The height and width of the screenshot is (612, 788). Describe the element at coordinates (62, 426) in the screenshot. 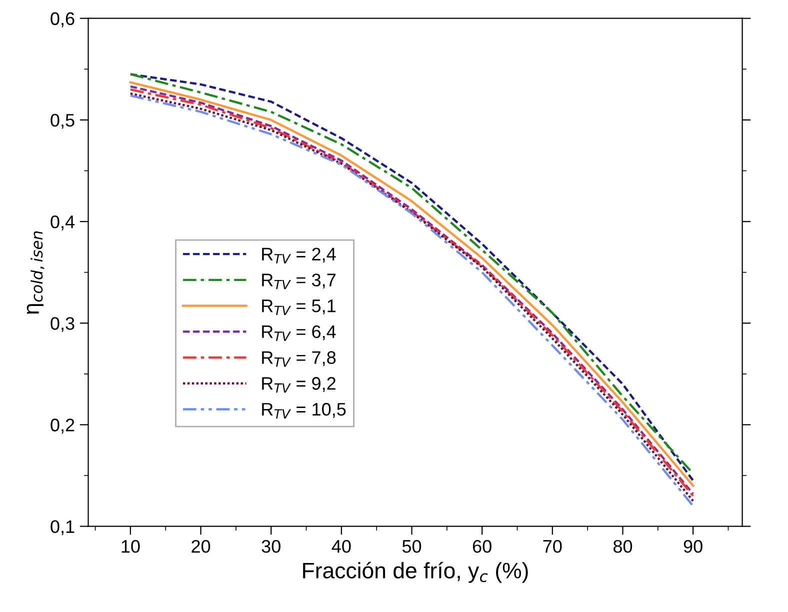

I see `y-tick-label: 0,2` at that location.